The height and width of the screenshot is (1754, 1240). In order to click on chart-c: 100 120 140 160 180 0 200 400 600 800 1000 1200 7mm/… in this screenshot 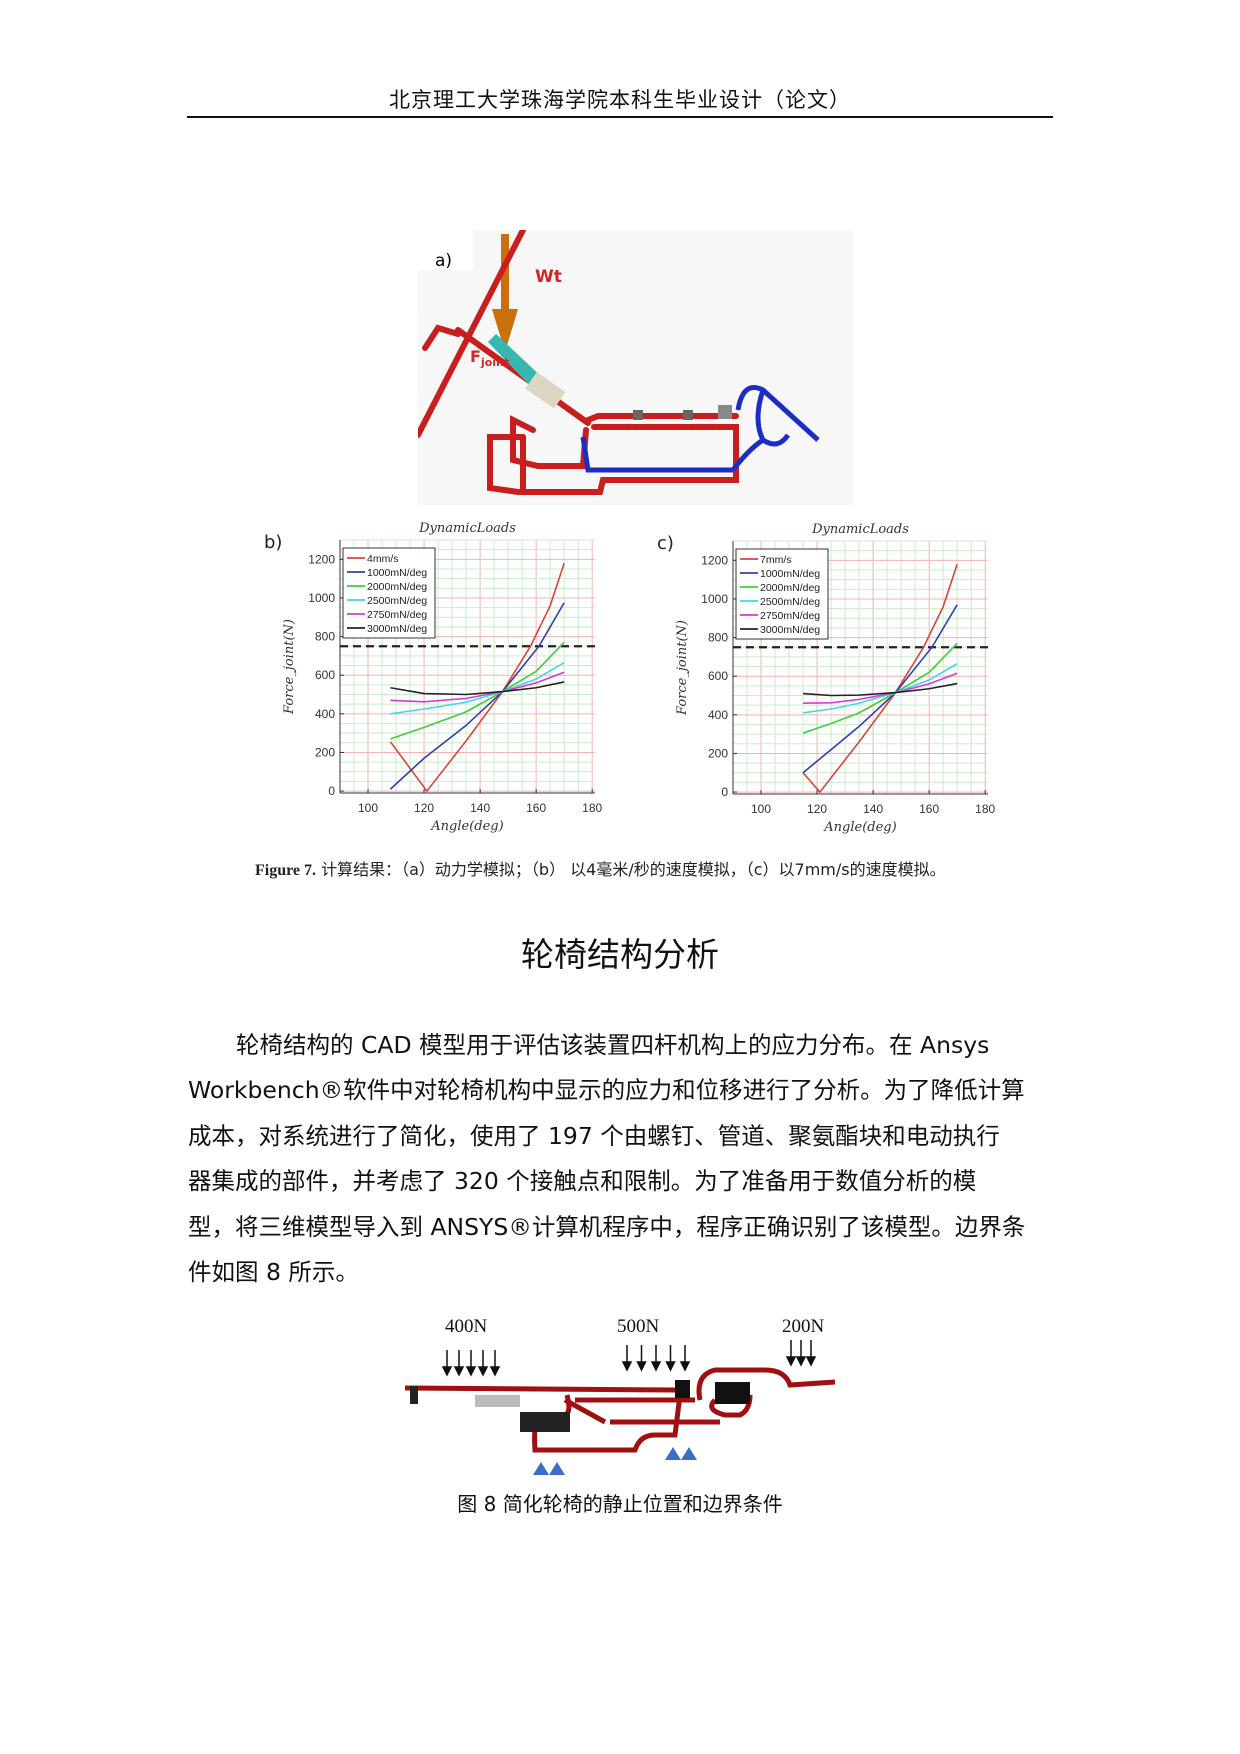, I will do `click(833, 678)`.